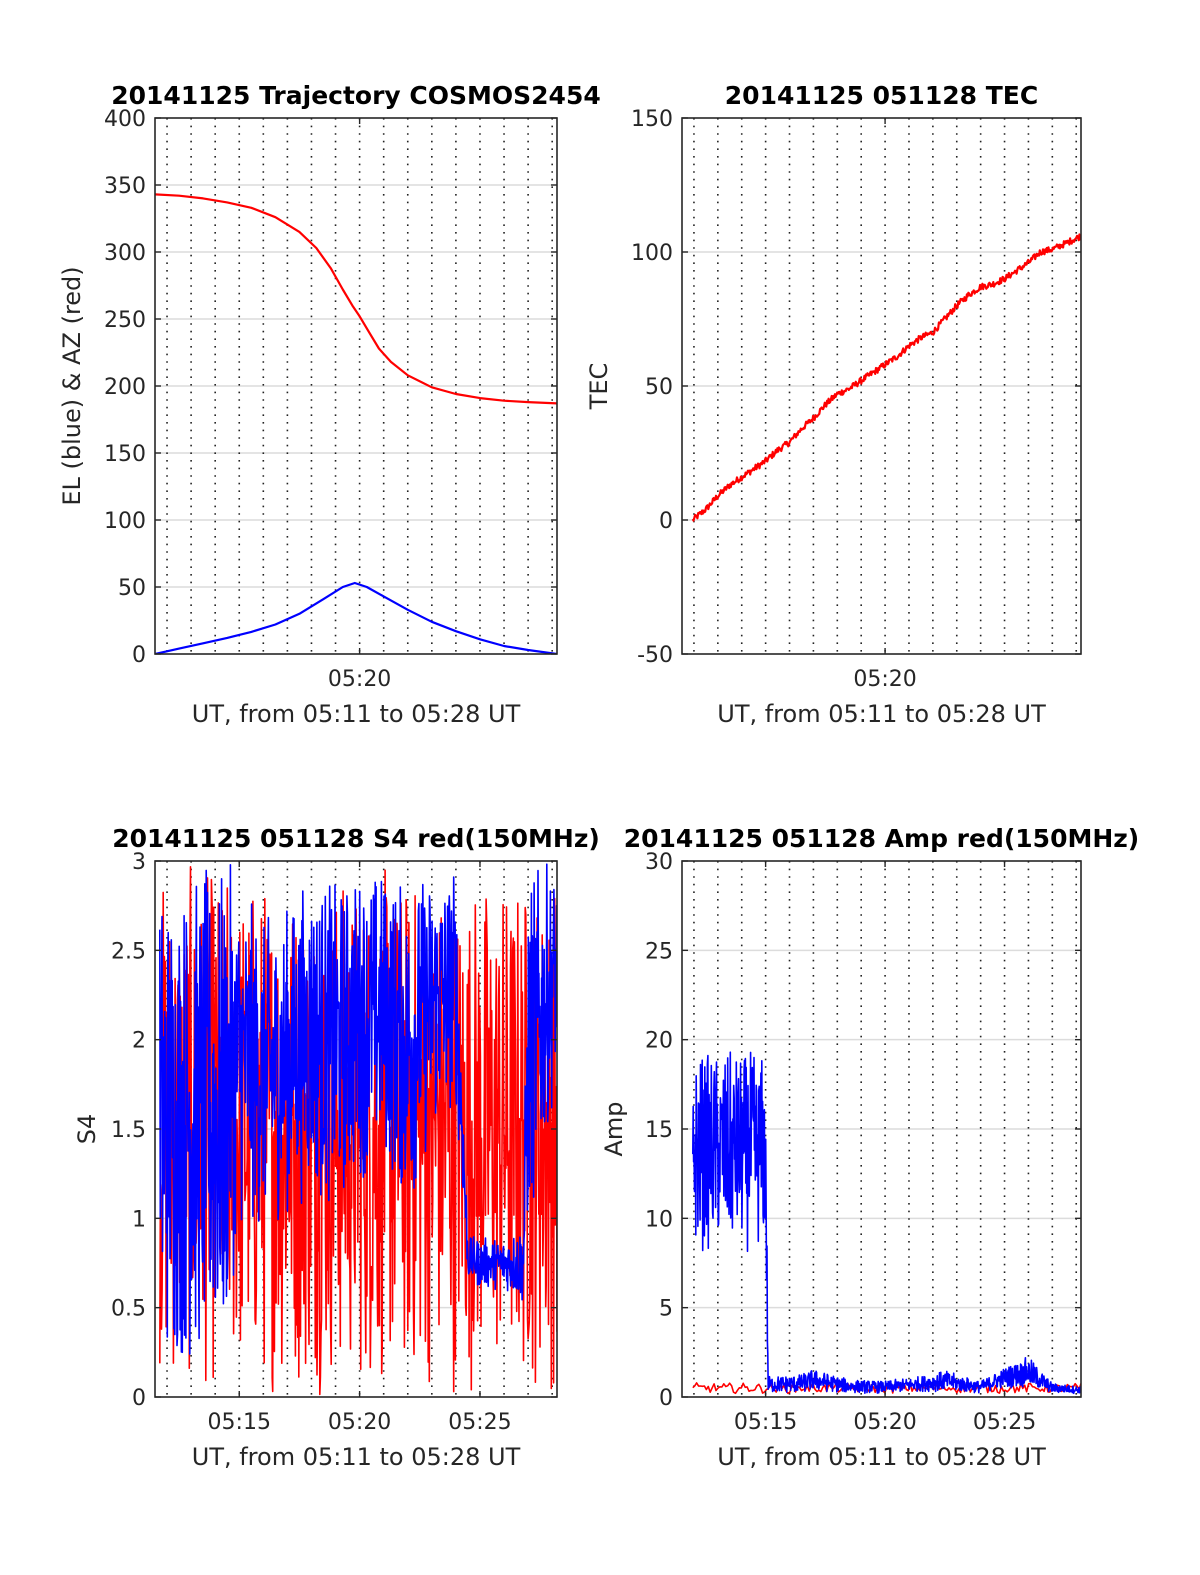  Describe the element at coordinates (666, 1309) in the screenshot. I see `y-tick-label: 5` at that location.